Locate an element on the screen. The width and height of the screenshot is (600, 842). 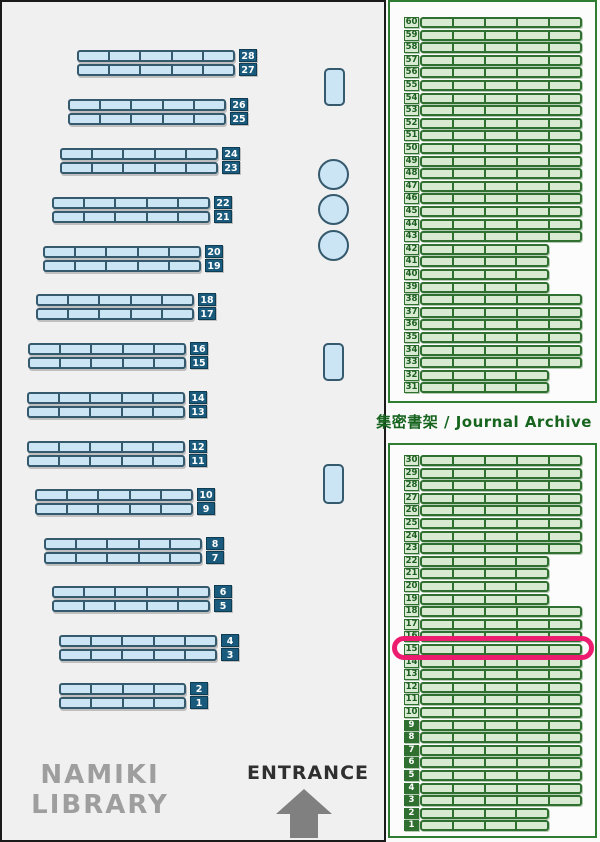
stack-tag-12: 12 is located at coordinates (198, 446).